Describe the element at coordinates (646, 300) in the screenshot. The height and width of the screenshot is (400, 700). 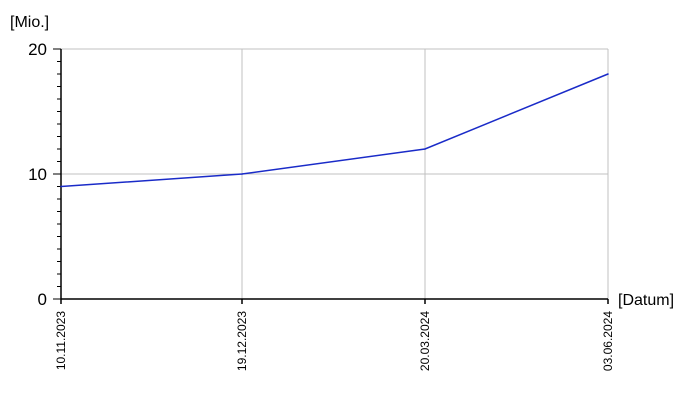
I see `x-axis-label: [Datum]` at that location.